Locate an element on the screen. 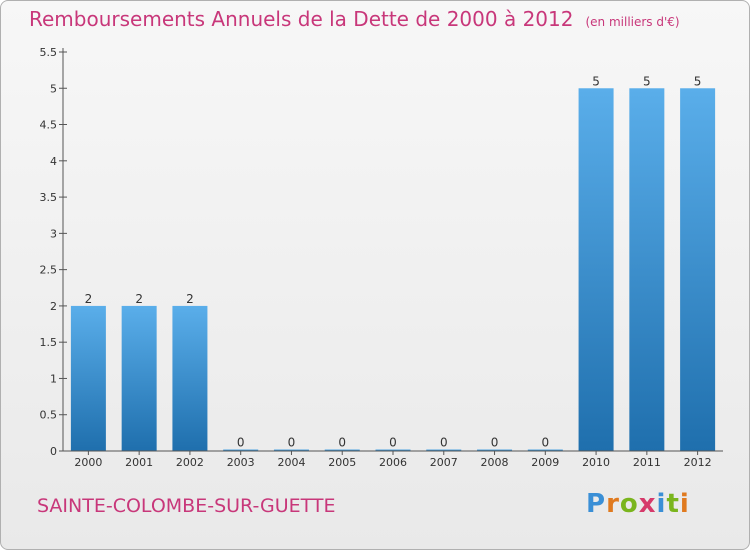 The height and width of the screenshot is (550, 750). data-label-2002: 2 is located at coordinates (190, 299).